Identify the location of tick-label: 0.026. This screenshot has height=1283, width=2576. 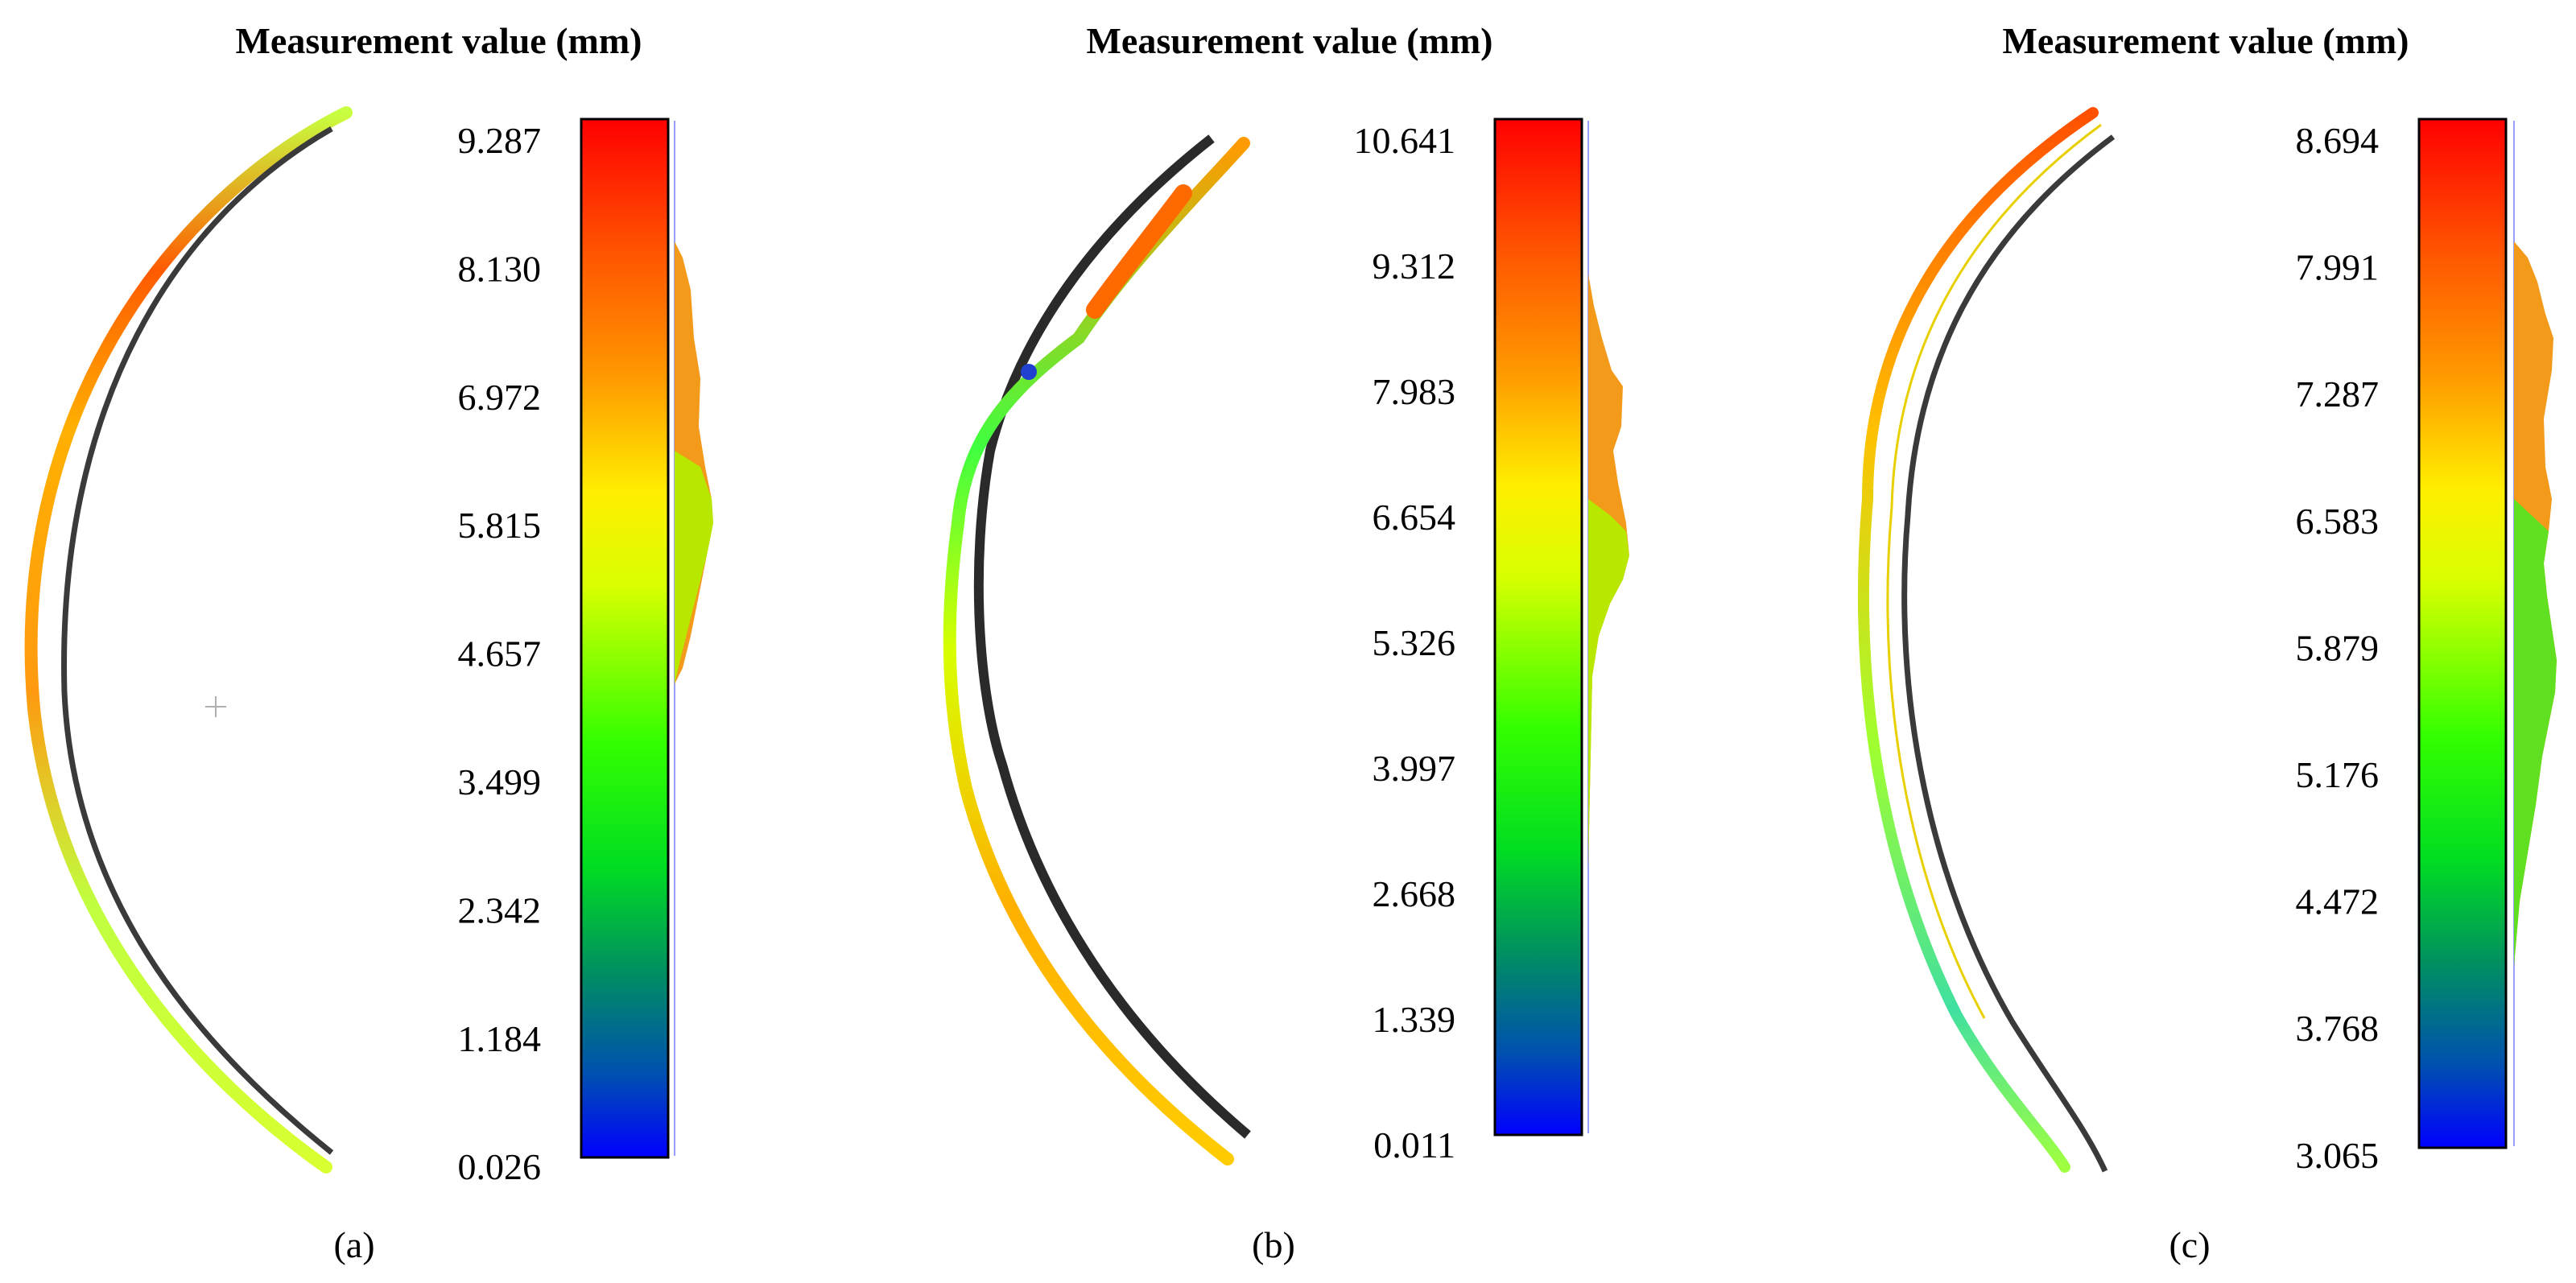
(500, 1166).